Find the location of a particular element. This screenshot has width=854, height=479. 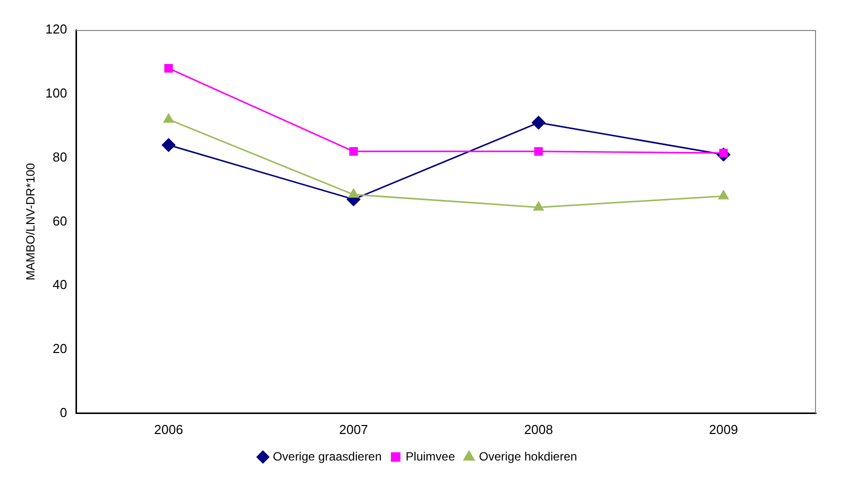

legend-label: Overige graasdieren is located at coordinates (327, 456).